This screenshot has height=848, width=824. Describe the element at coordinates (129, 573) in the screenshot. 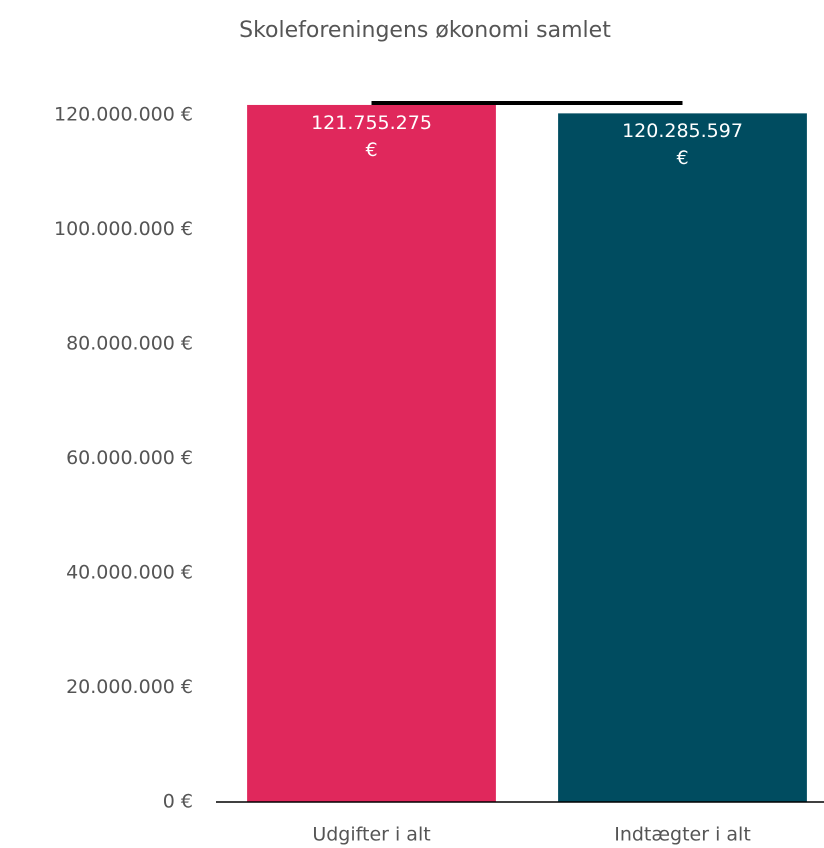

I see `y-tick-label: 40.000.000 €` at that location.